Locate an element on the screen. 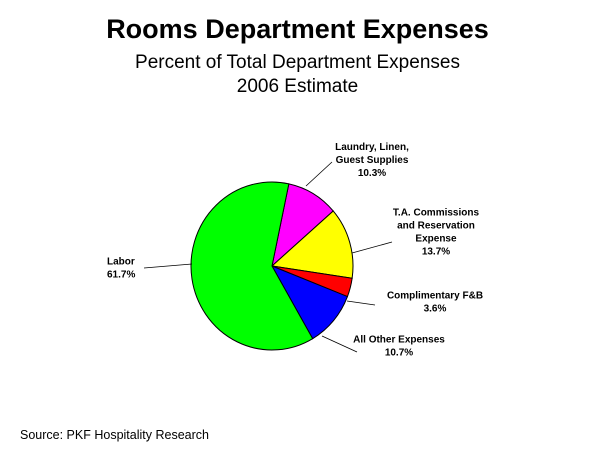  slice-label-3: All Other Expenses 10.7% is located at coordinates (399, 347).